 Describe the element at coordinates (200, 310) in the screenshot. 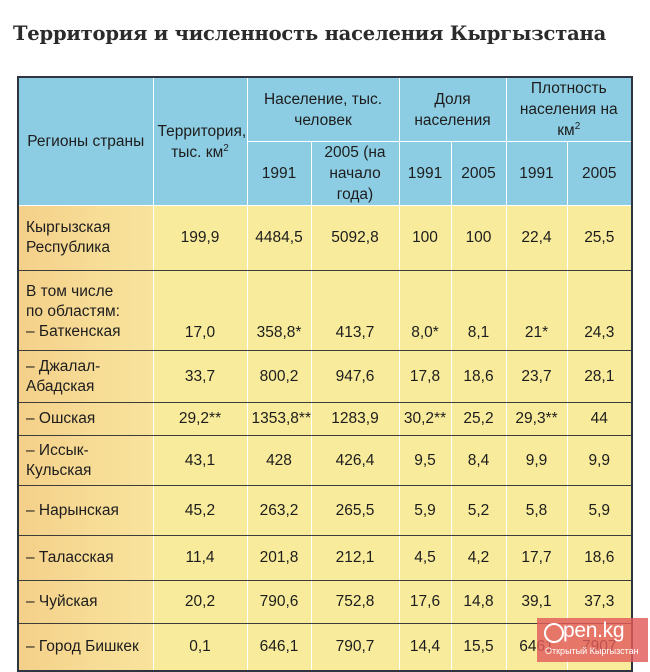

I see `territory-value: 17,0` at that location.